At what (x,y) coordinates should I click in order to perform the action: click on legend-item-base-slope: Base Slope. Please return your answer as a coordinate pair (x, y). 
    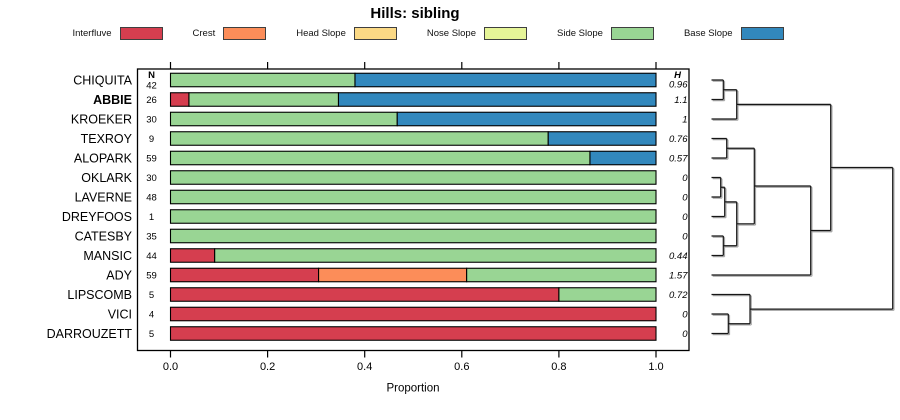
    Looking at the image, I should click on (734, 33).